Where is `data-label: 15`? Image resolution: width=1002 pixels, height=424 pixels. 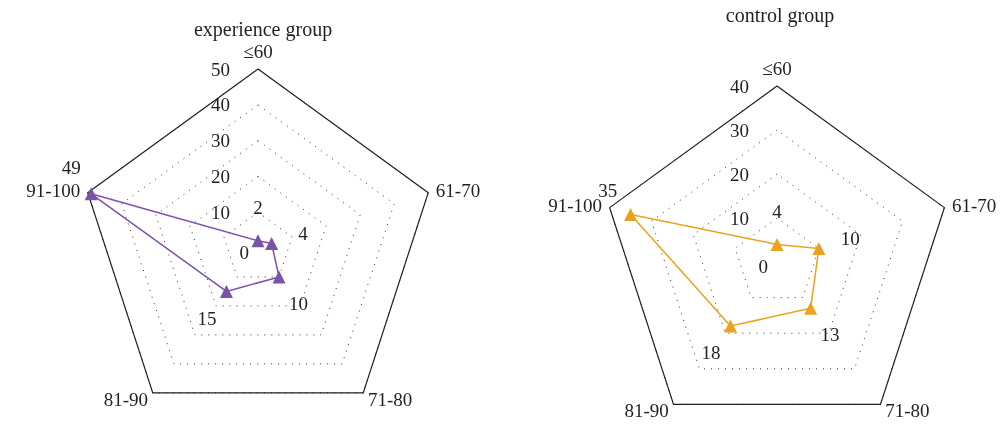
data-label: 15 is located at coordinates (207, 318).